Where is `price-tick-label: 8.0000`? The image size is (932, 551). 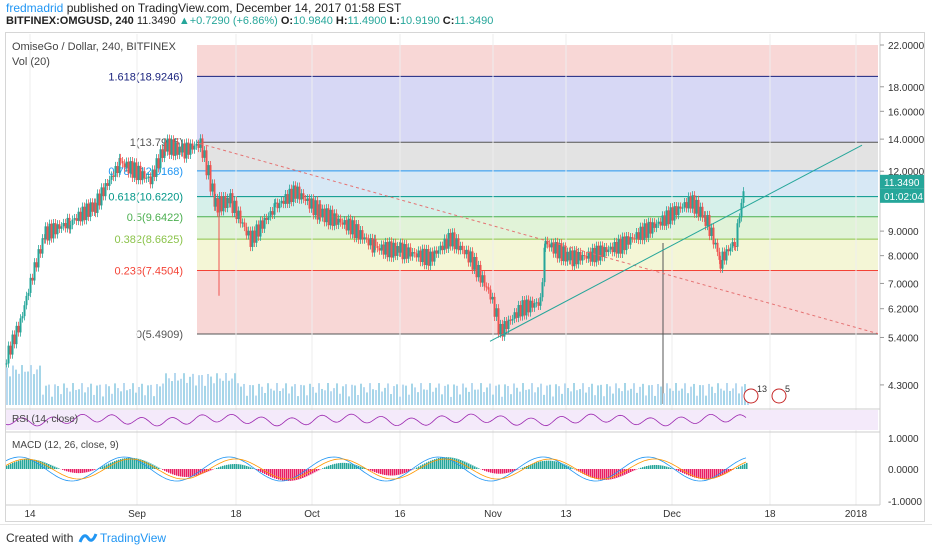
price-tick-label: 8.0000 is located at coordinates (903, 257).